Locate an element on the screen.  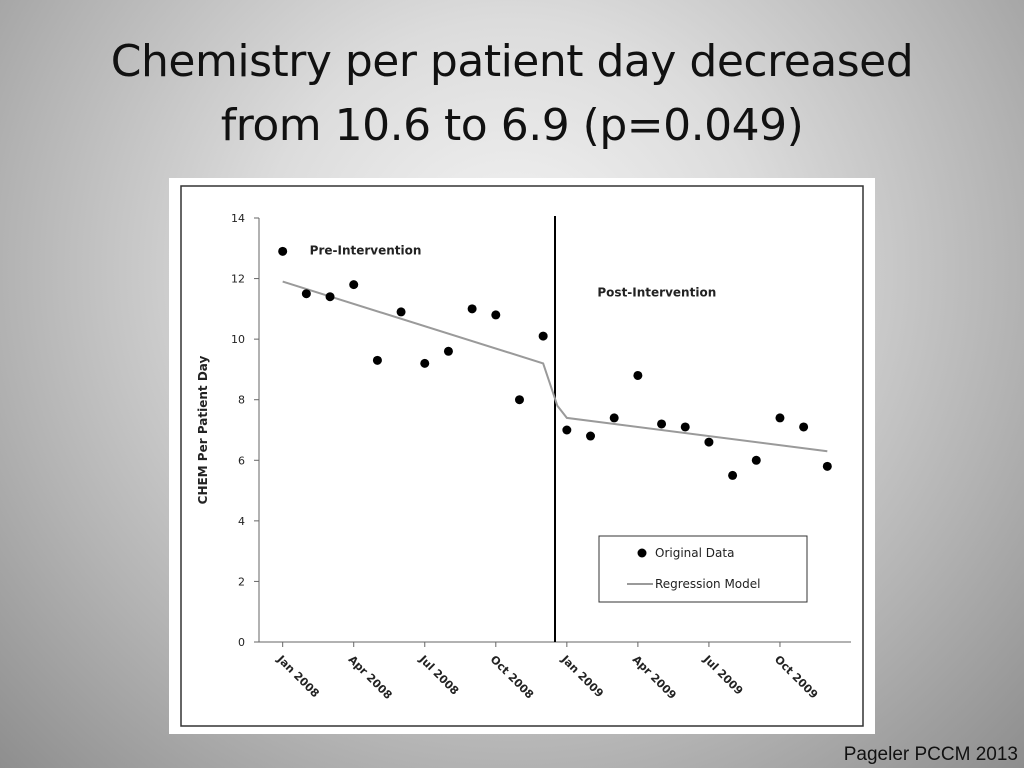
citation: Pageler PCCM 2013 is located at coordinates (930, 754).